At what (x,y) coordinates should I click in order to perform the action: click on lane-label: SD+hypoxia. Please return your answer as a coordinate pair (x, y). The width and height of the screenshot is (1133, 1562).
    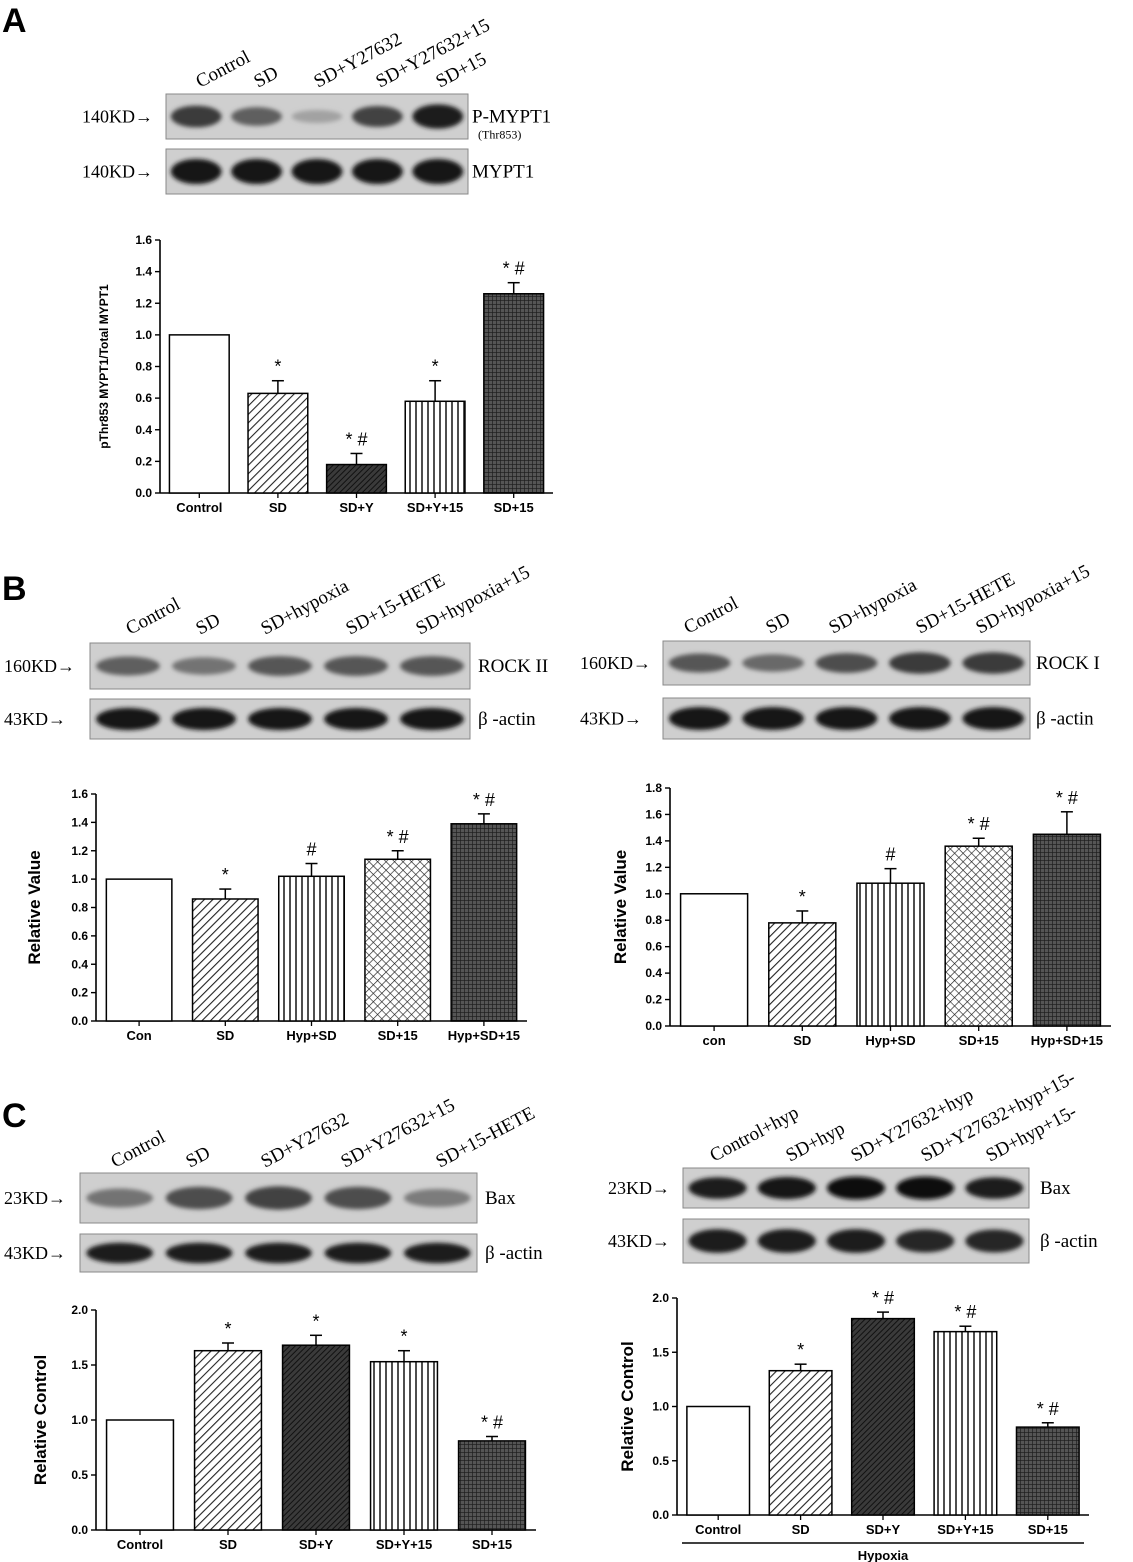
    Looking at the image, I should click on (872, 606).